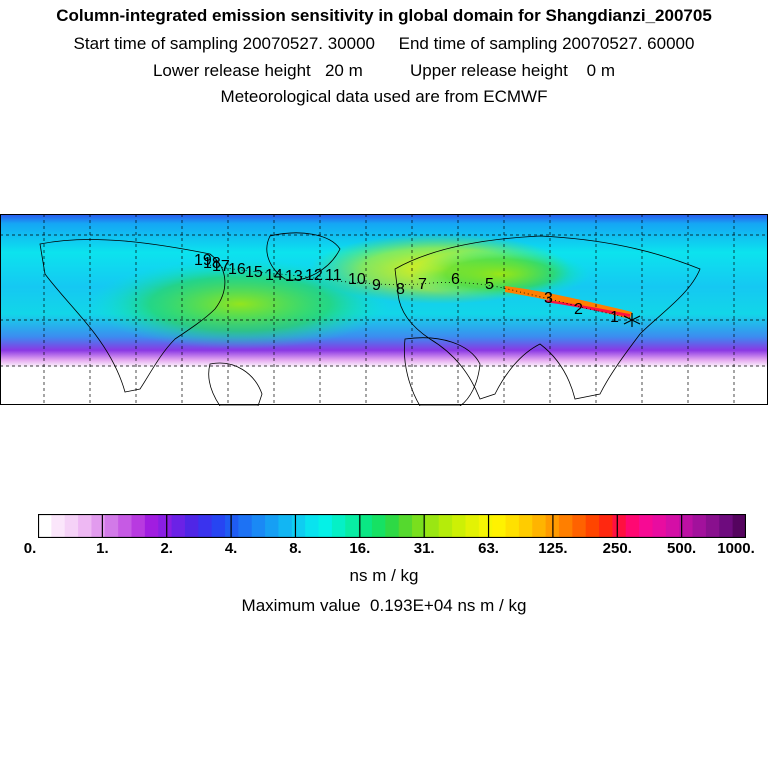  What do you see at coordinates (376, 285) in the screenshot?
I see `traj-label-9: 9` at bounding box center [376, 285].